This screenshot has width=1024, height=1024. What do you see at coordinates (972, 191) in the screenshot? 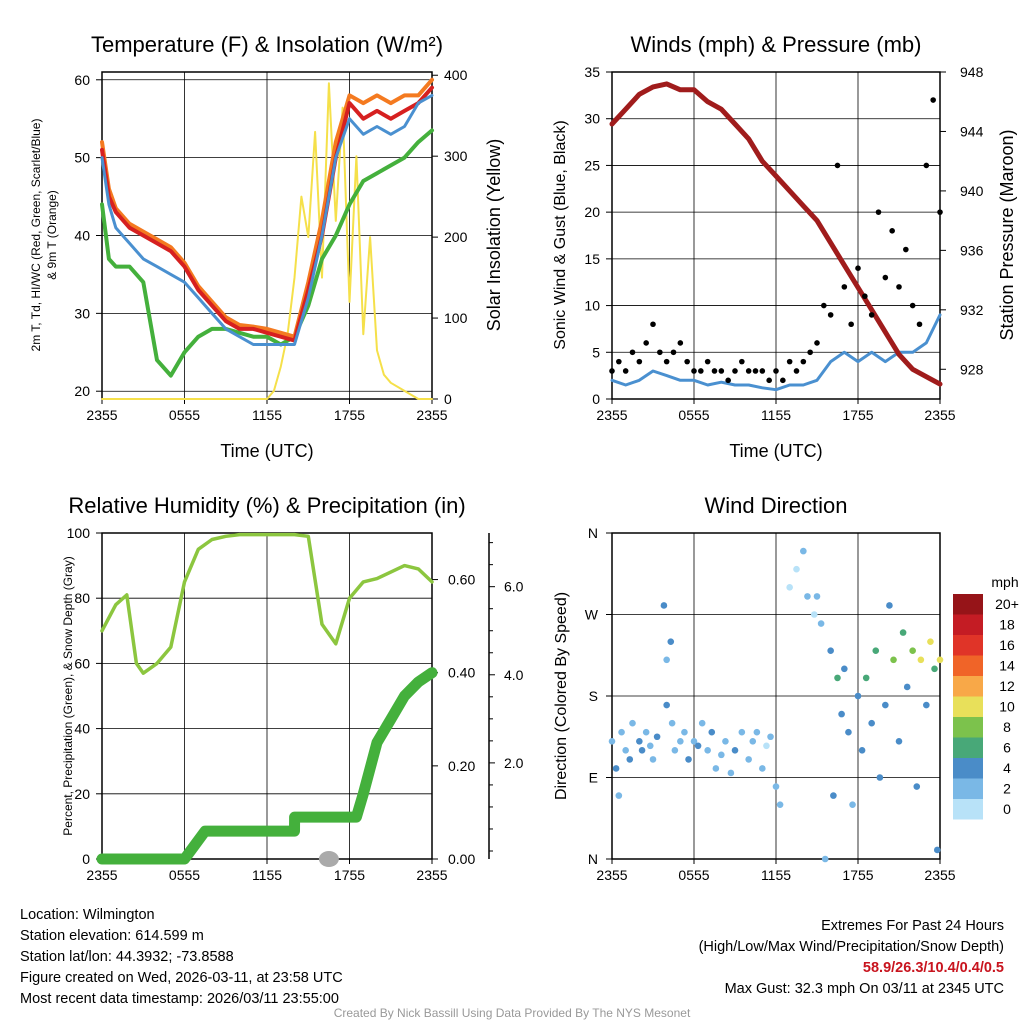
I see `y2-tick-label: 940` at bounding box center [972, 191].